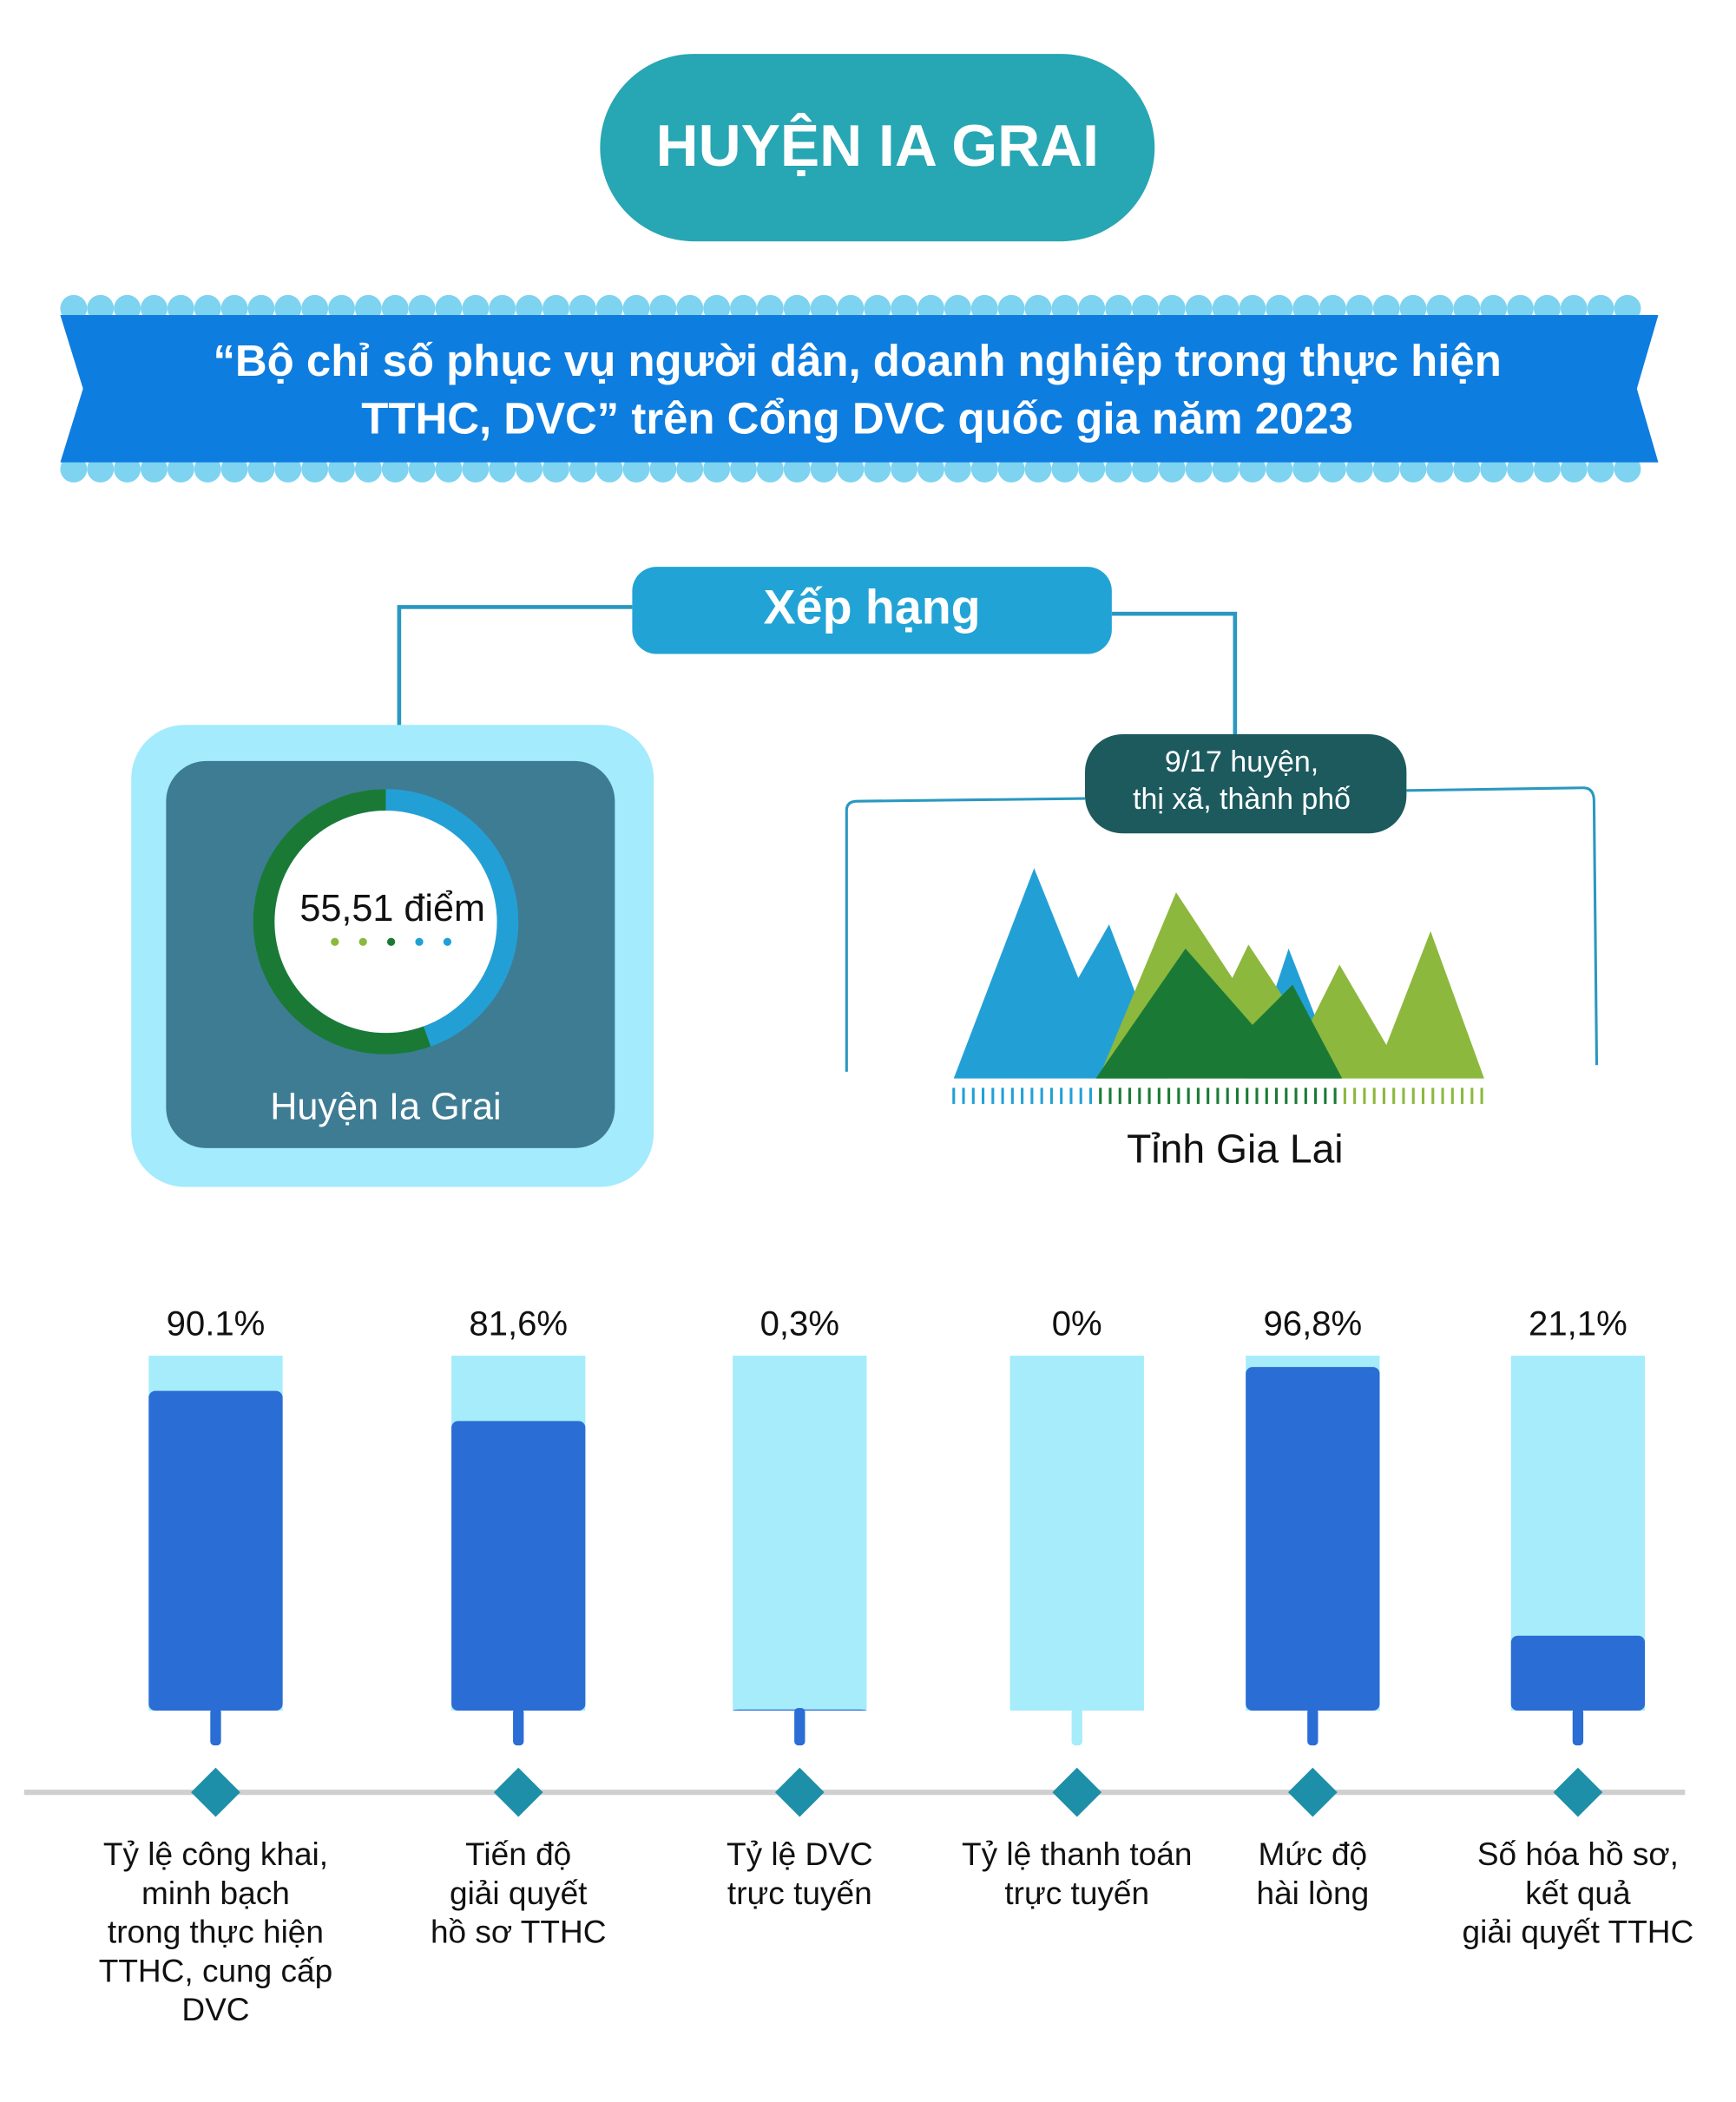  What do you see at coordinates (1312, 1323) in the screenshot?
I see `value-label: 96,8%` at bounding box center [1312, 1323].